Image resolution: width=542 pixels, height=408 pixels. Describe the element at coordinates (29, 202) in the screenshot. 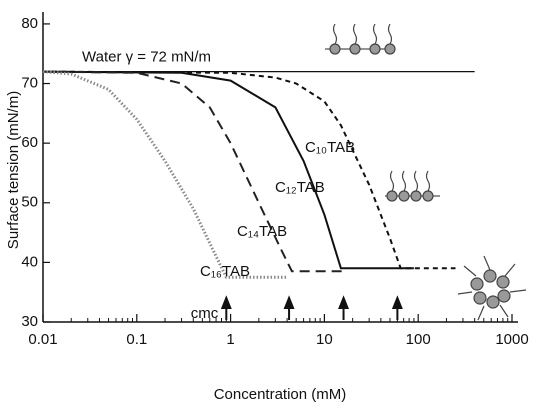

I see `y-tick-label: 50` at that location.